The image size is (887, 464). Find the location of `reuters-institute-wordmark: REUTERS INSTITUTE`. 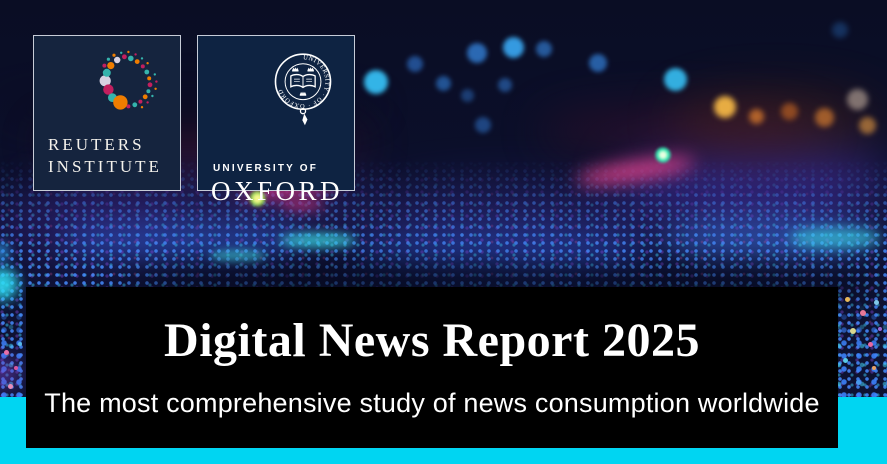

reuters-institute-wordmark: REUTERS INSTITUTE is located at coordinates (105, 156).